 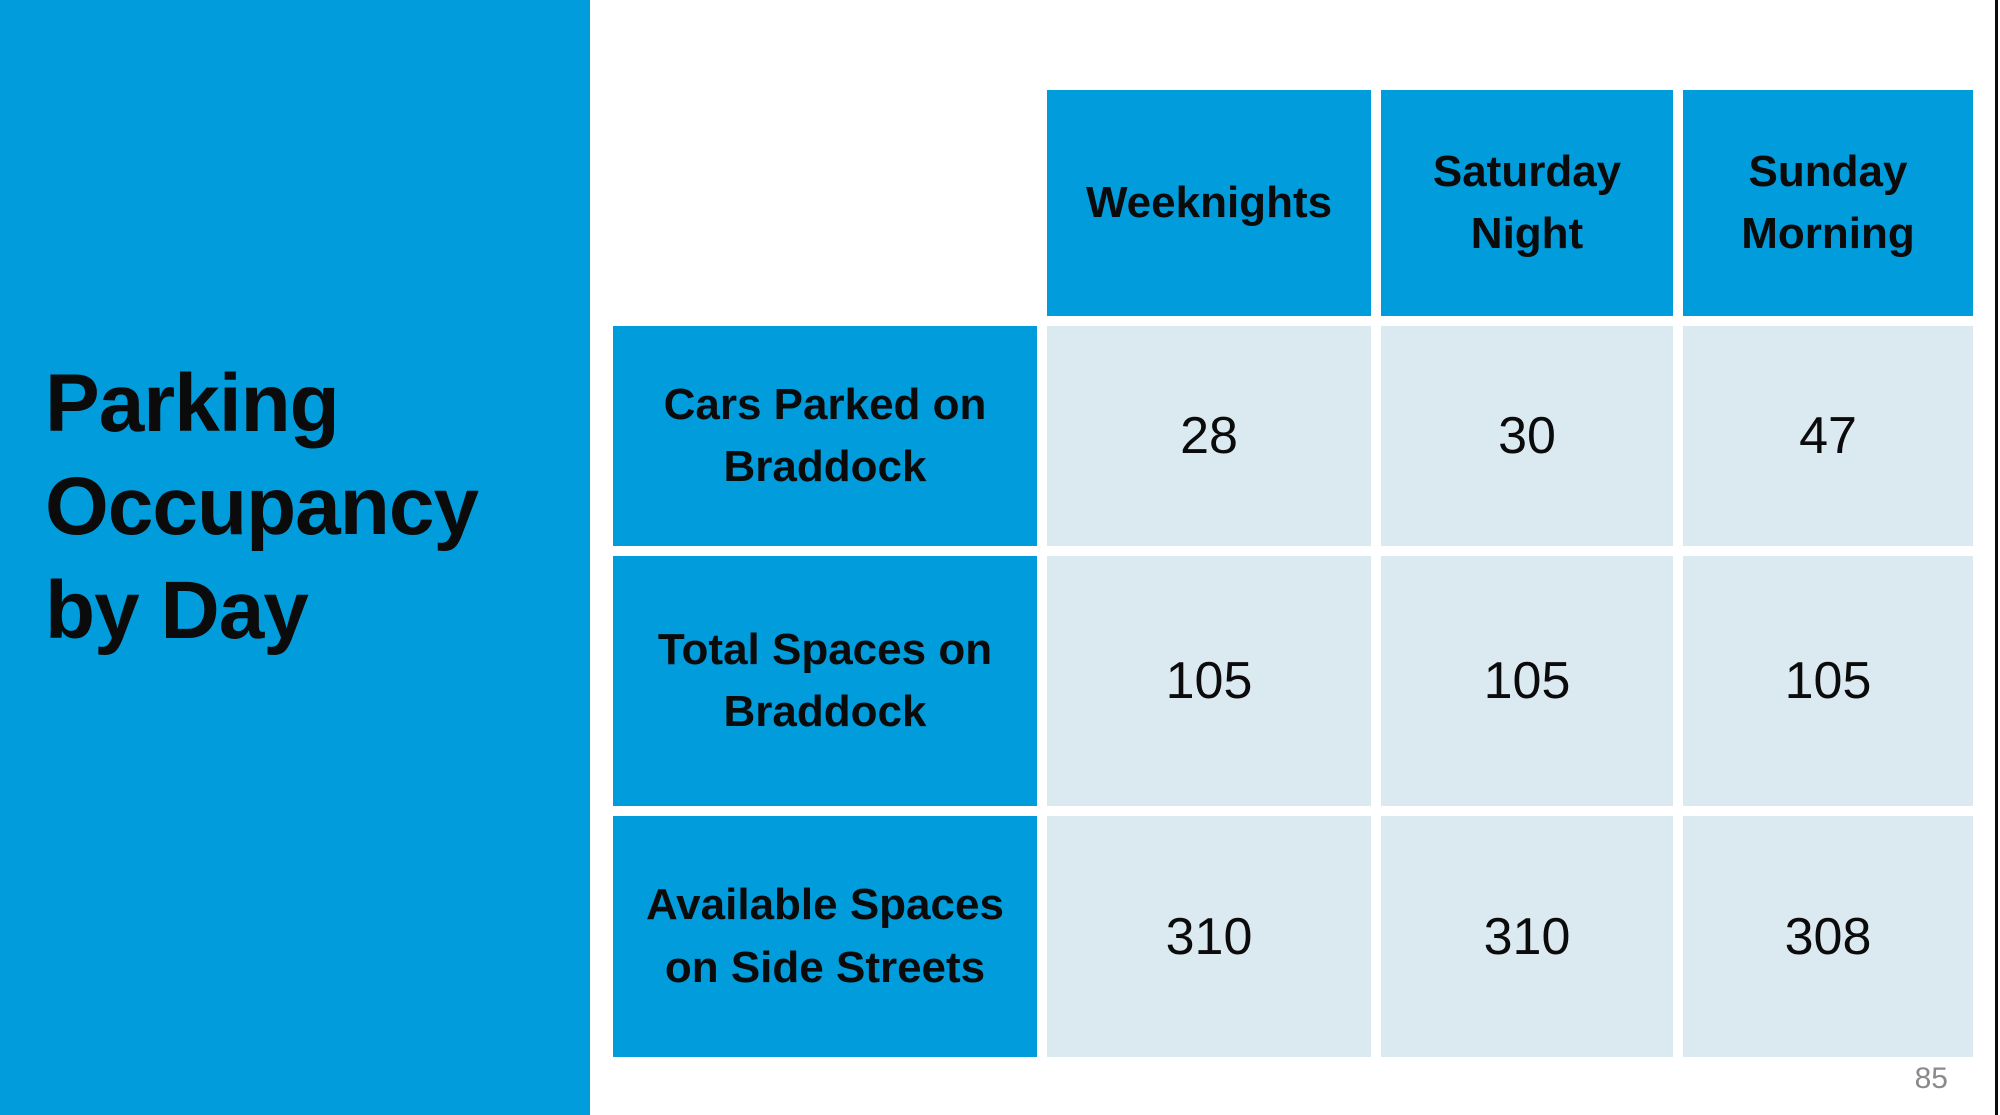 I want to click on slide-title: Parking Occupancy by Day, so click(x=262, y=507).